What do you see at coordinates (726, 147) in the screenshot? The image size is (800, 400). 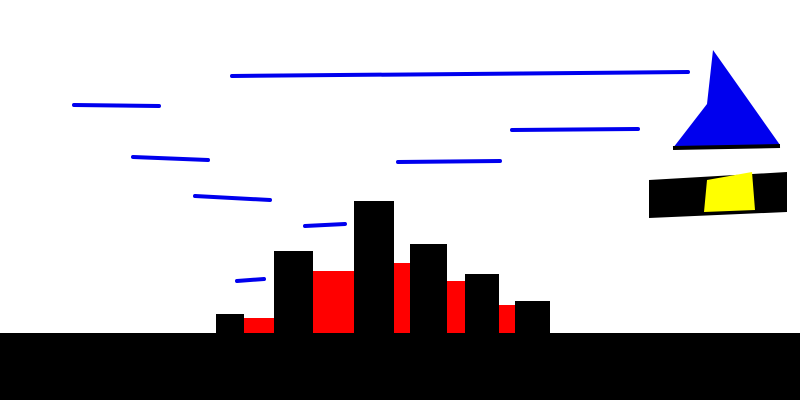 I see `sail-base-line` at bounding box center [726, 147].